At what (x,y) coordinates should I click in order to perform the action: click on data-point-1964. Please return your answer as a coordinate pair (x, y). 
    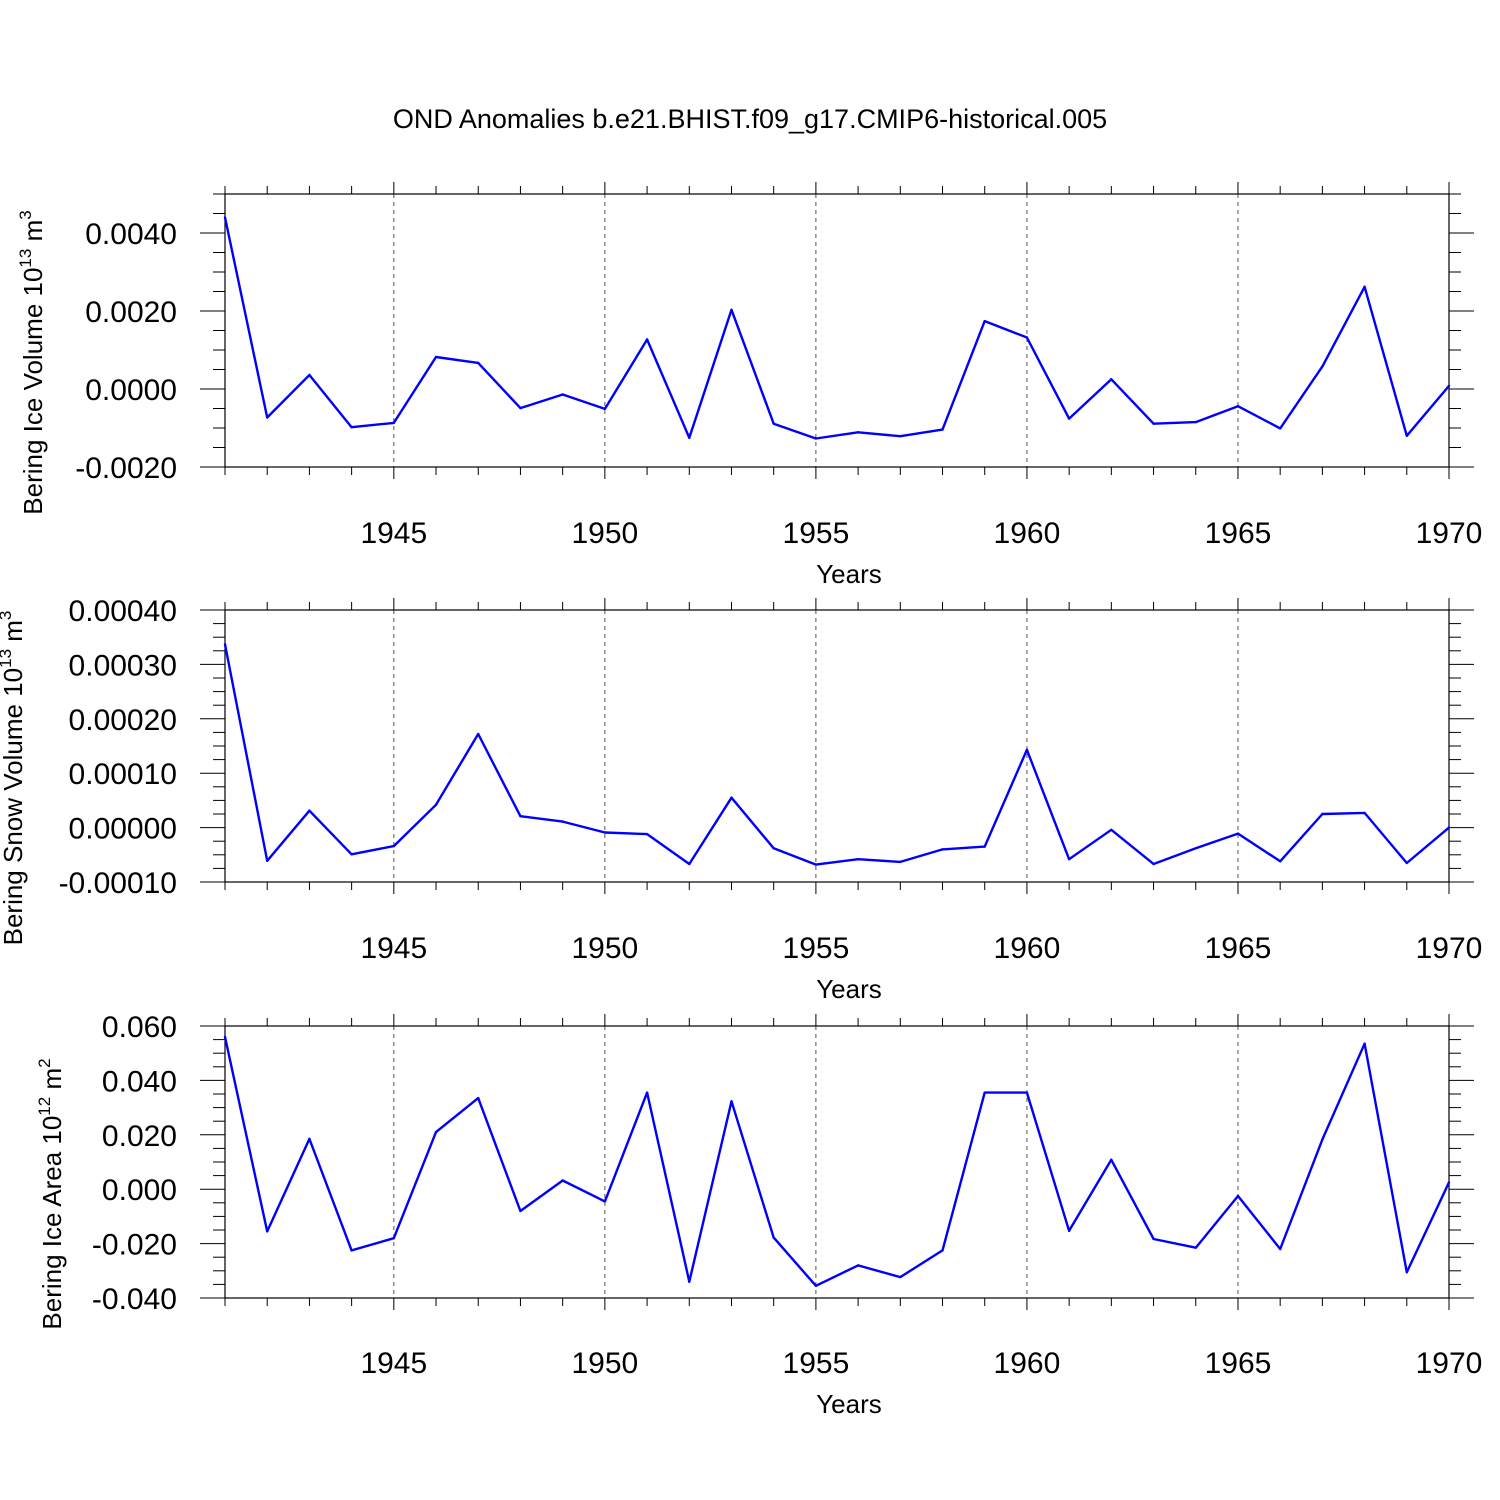
    Looking at the image, I should click on (1195, 422).